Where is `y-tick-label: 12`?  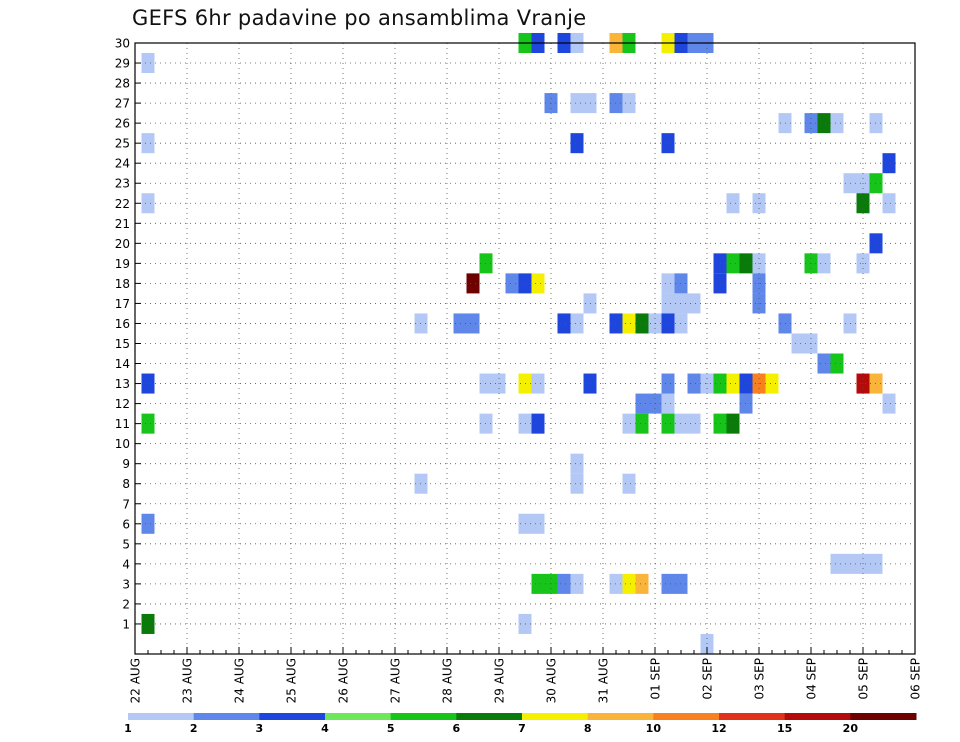 y-tick-label: 12 is located at coordinates (122, 404).